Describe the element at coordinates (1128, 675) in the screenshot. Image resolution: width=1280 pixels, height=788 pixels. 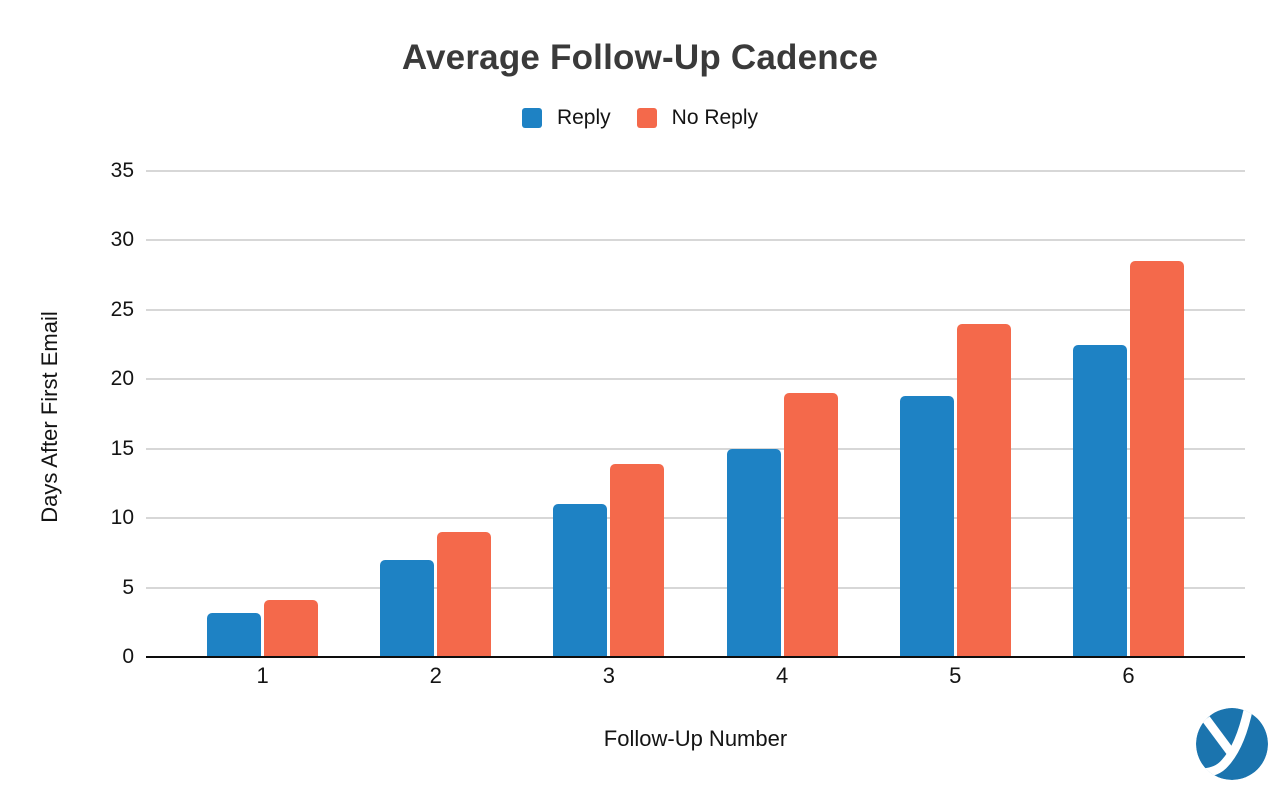
I see `x-tick-label-6: 6` at that location.